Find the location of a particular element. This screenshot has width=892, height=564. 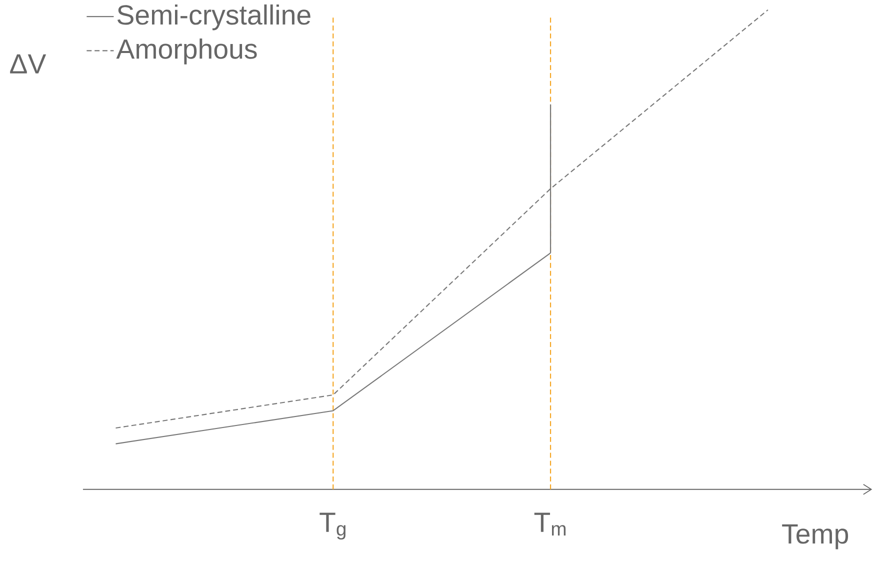

x-tick-label: T$_{m}$ is located at coordinates (550, 524).